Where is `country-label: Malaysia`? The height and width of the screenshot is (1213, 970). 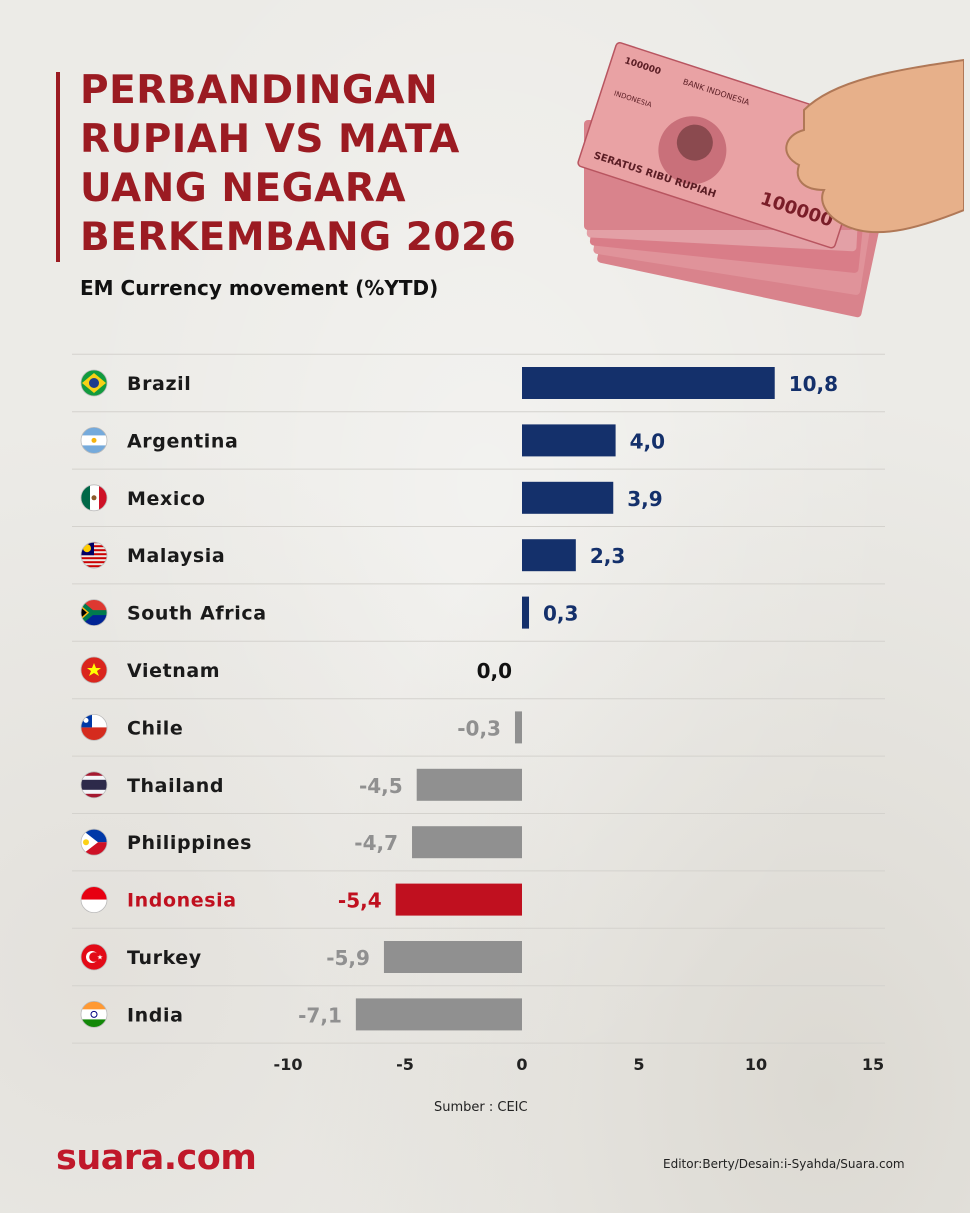
country-label: Malaysia is located at coordinates (176, 556).